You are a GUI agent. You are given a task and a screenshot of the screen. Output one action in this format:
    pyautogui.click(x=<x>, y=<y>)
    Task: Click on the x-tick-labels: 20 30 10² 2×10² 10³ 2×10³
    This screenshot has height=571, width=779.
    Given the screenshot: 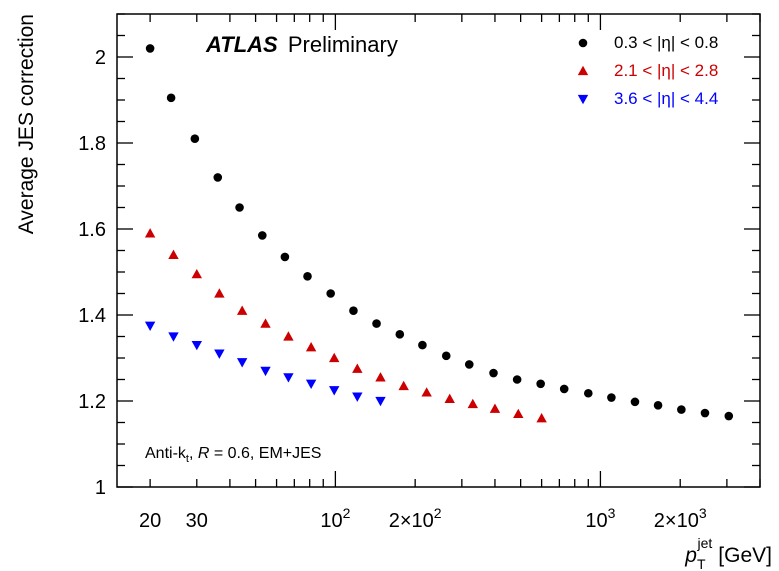 What is the action you would take?
    pyautogui.click(x=423, y=518)
    